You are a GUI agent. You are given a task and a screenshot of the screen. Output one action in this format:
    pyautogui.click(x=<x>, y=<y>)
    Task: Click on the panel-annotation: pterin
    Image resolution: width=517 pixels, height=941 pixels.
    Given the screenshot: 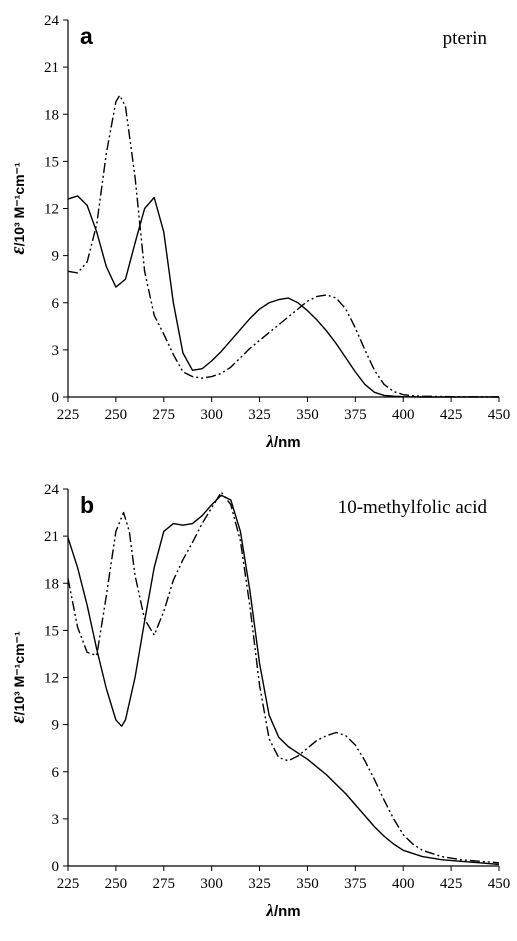 What is the action you would take?
    pyautogui.click(x=465, y=38)
    